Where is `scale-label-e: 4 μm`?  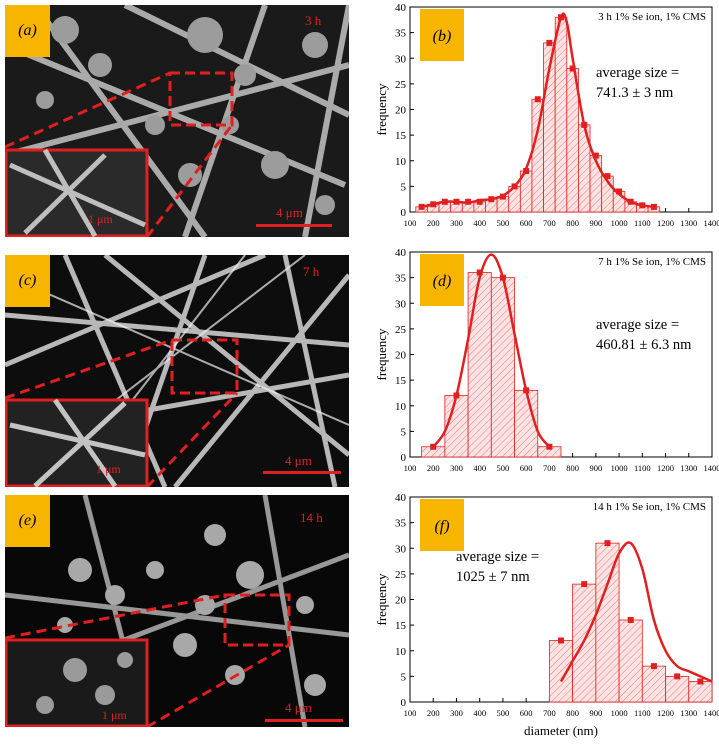
scale-label-e: 4 μm is located at coordinates (298, 707).